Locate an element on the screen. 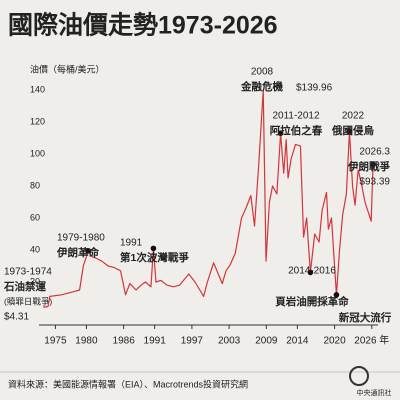 The width and height of the screenshot is (400, 400). logo-icon is located at coordinates (359, 376).